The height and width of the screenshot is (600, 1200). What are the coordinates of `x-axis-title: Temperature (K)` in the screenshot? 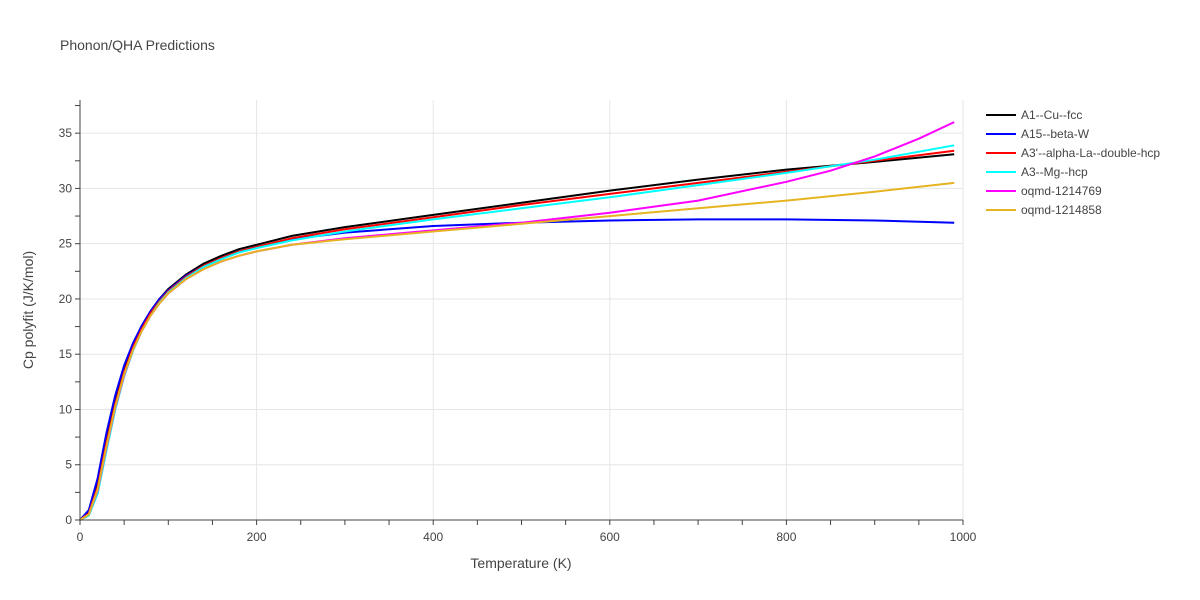 It's located at (520, 563).